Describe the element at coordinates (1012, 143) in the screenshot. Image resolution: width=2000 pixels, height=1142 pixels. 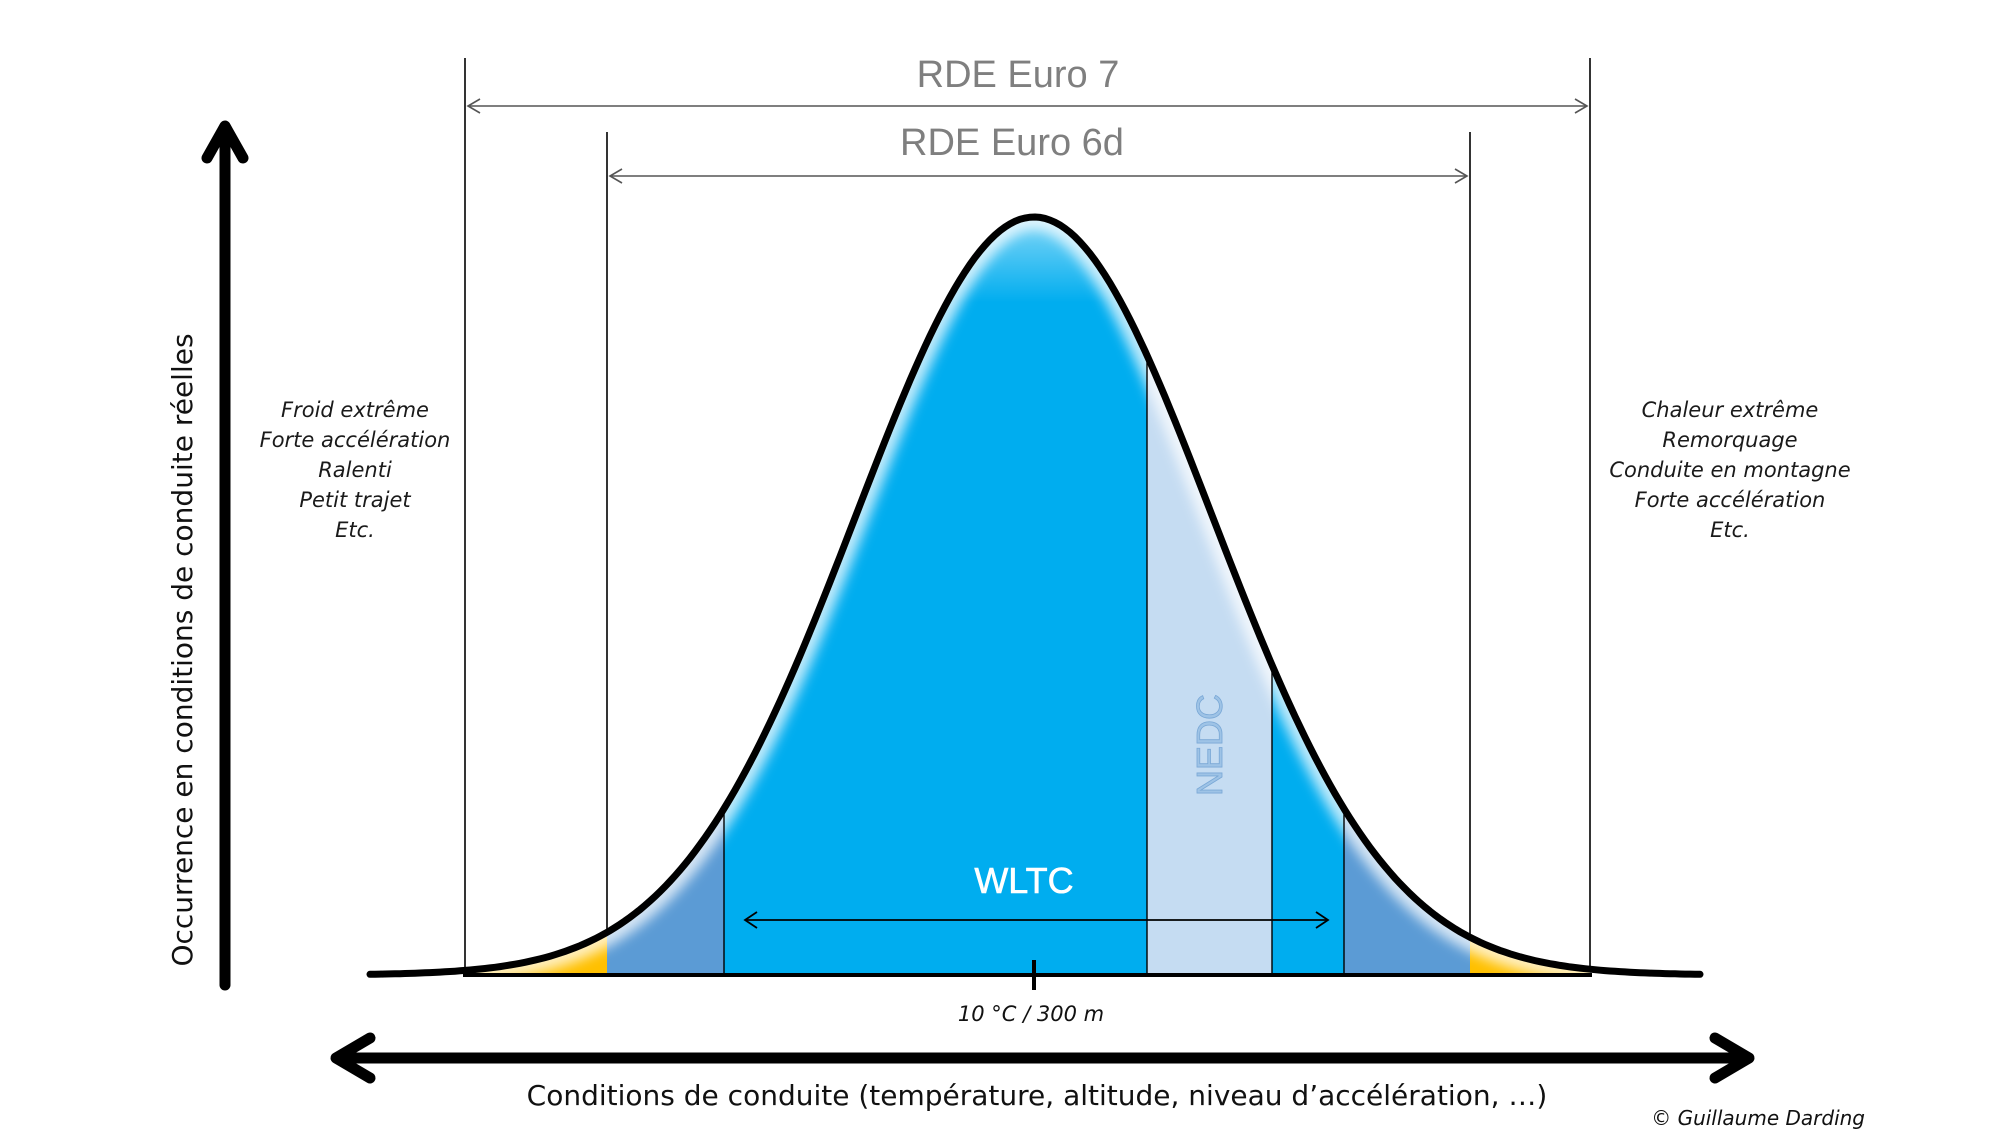
I see `euro6d-label: RDE Euro 6d` at that location.